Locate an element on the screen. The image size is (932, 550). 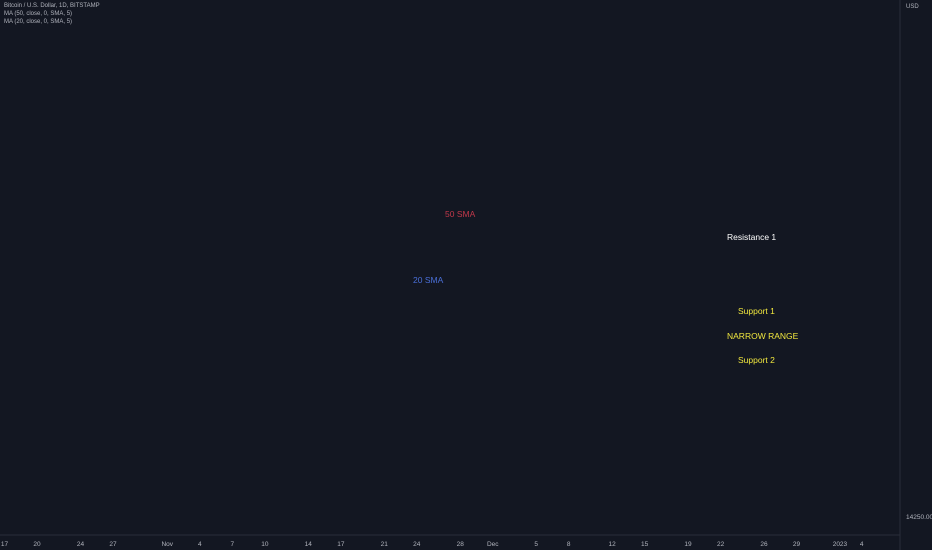
date-tick-label: 10 is located at coordinates (265, 544).